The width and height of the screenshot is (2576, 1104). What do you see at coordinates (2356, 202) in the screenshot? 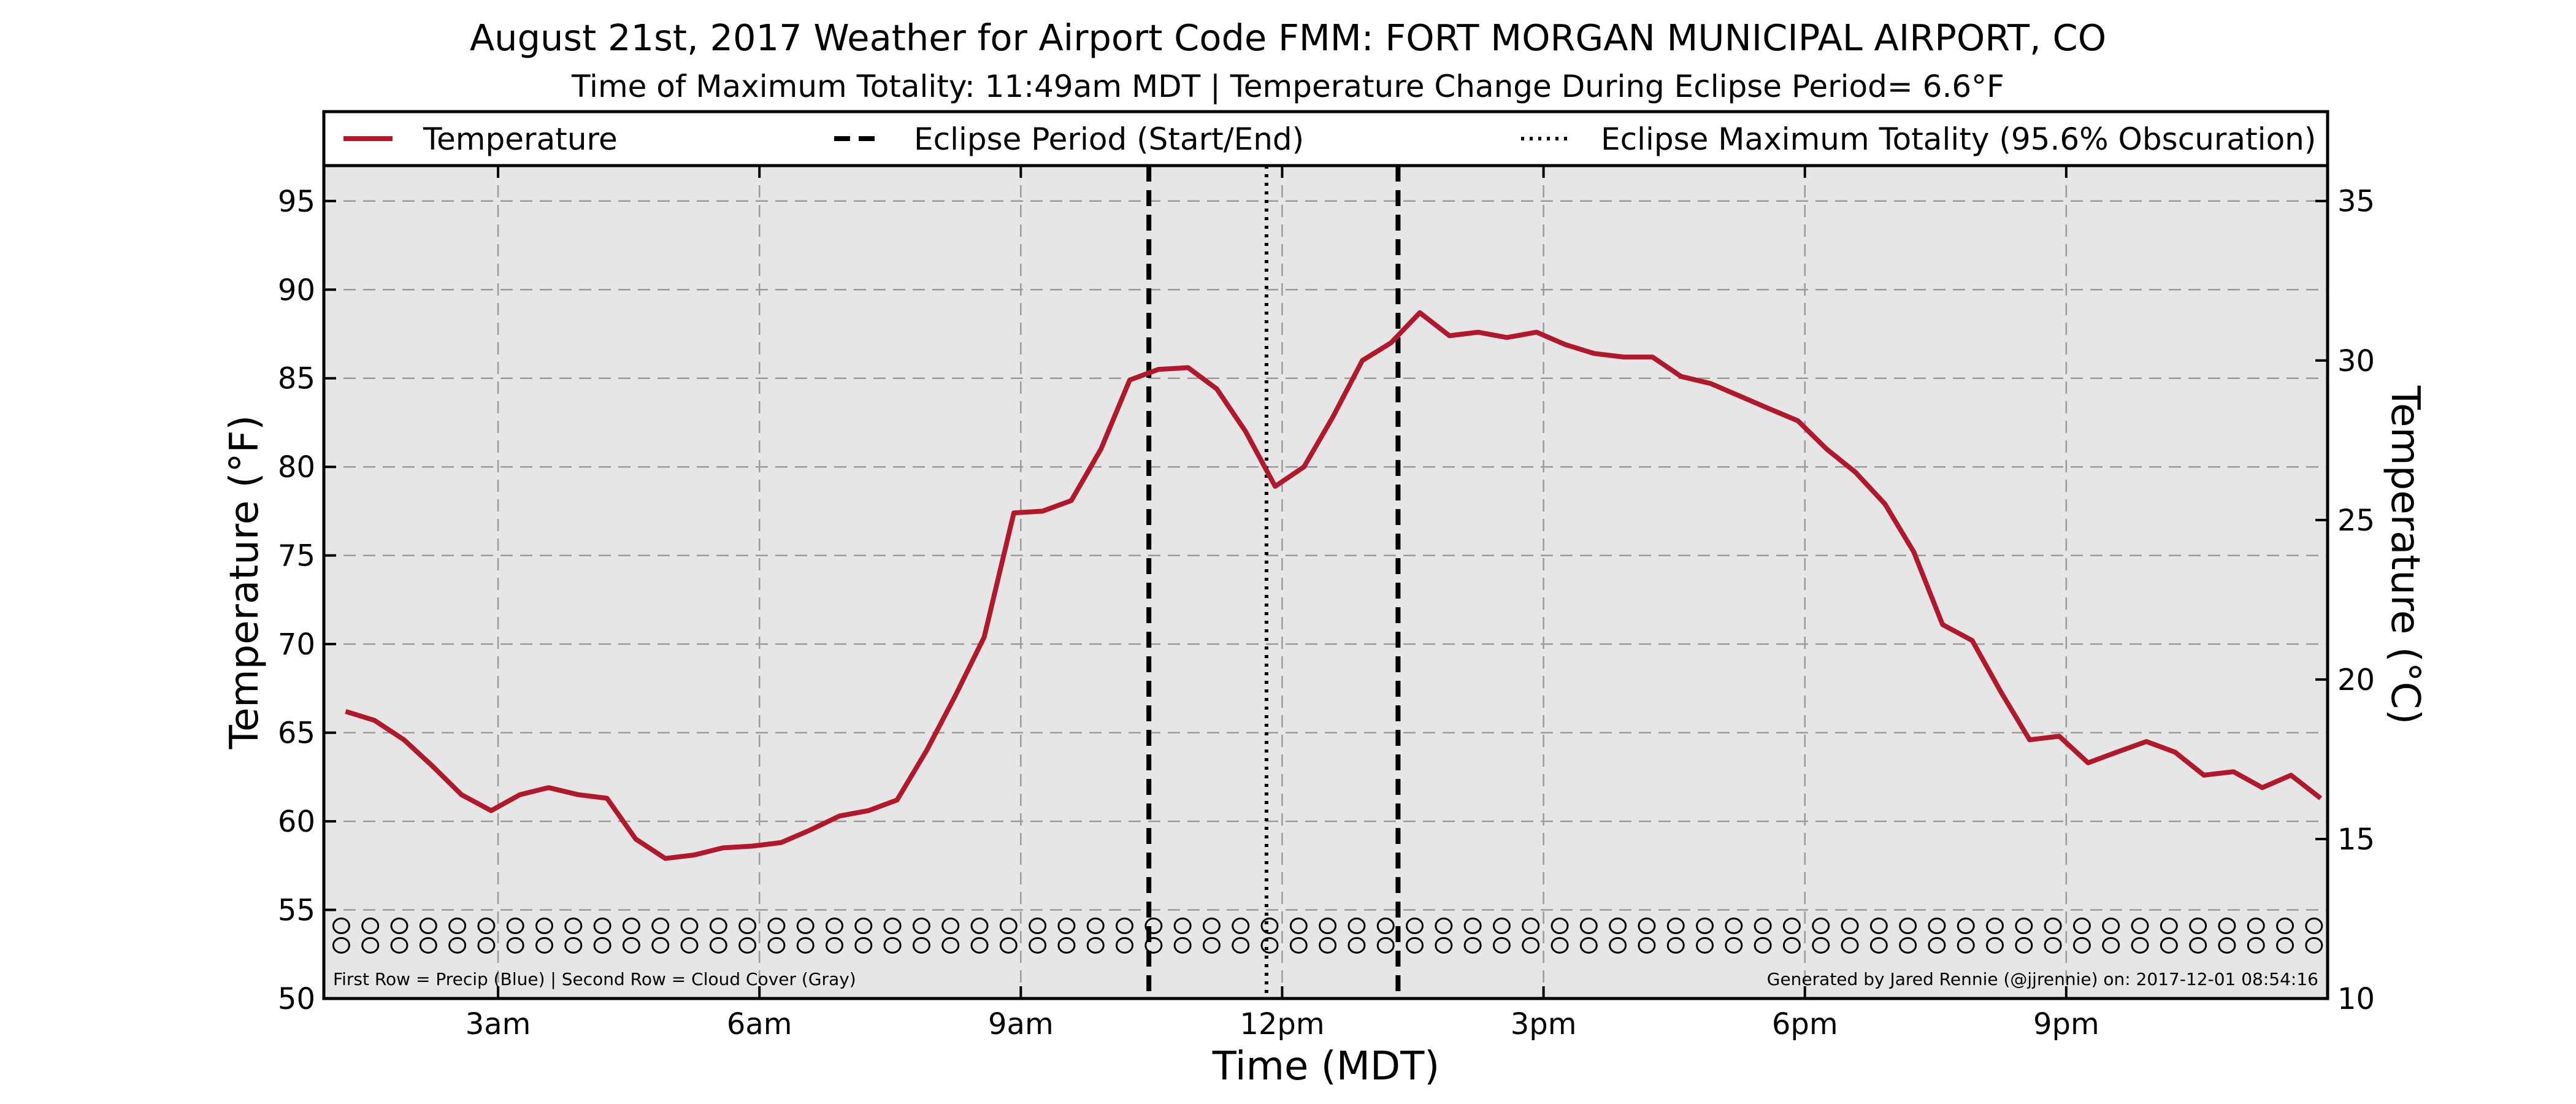
I see `y-right-tick-label: 35` at bounding box center [2356, 202].